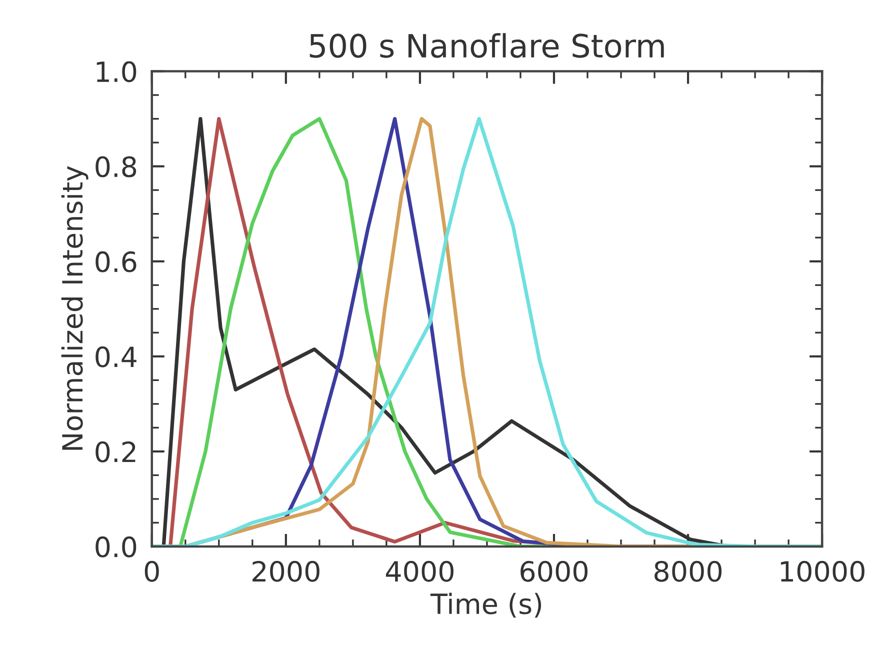  What do you see at coordinates (487, 45) in the screenshot?
I see `chart-title: 500 s Nanoflare Storm` at bounding box center [487, 45].